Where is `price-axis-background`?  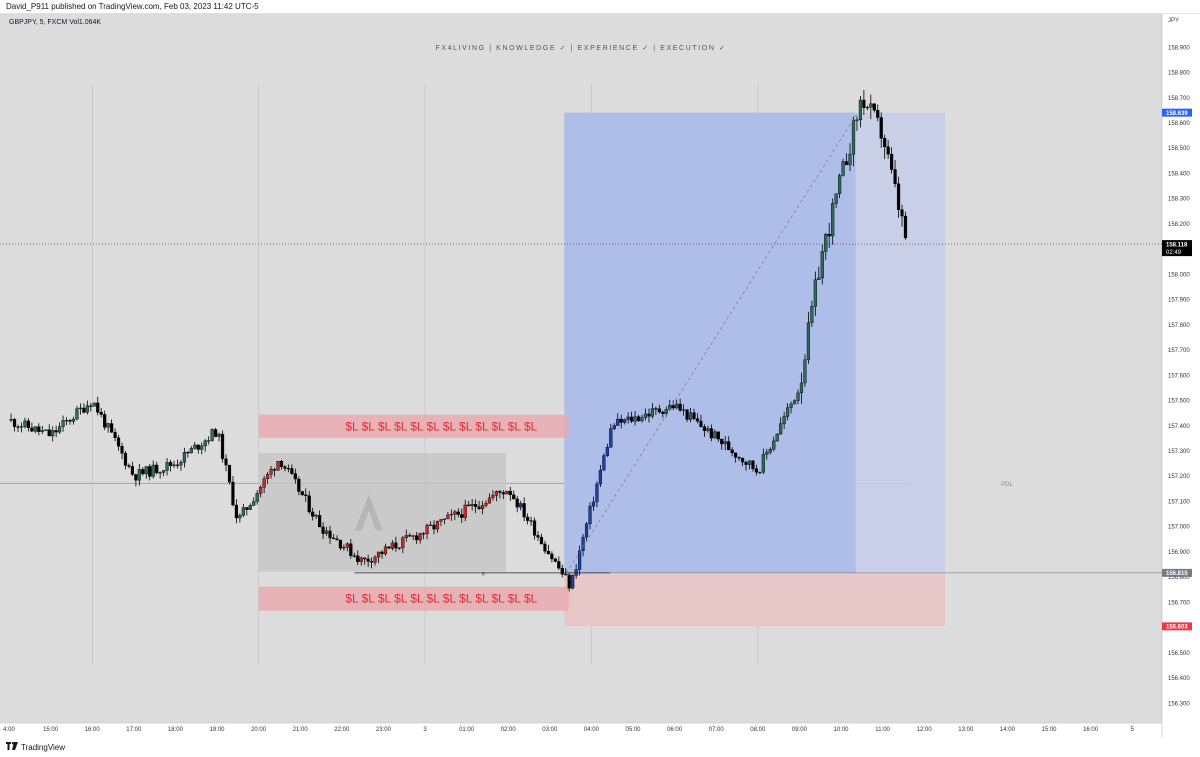
price-axis-background is located at coordinates (1181, 375).